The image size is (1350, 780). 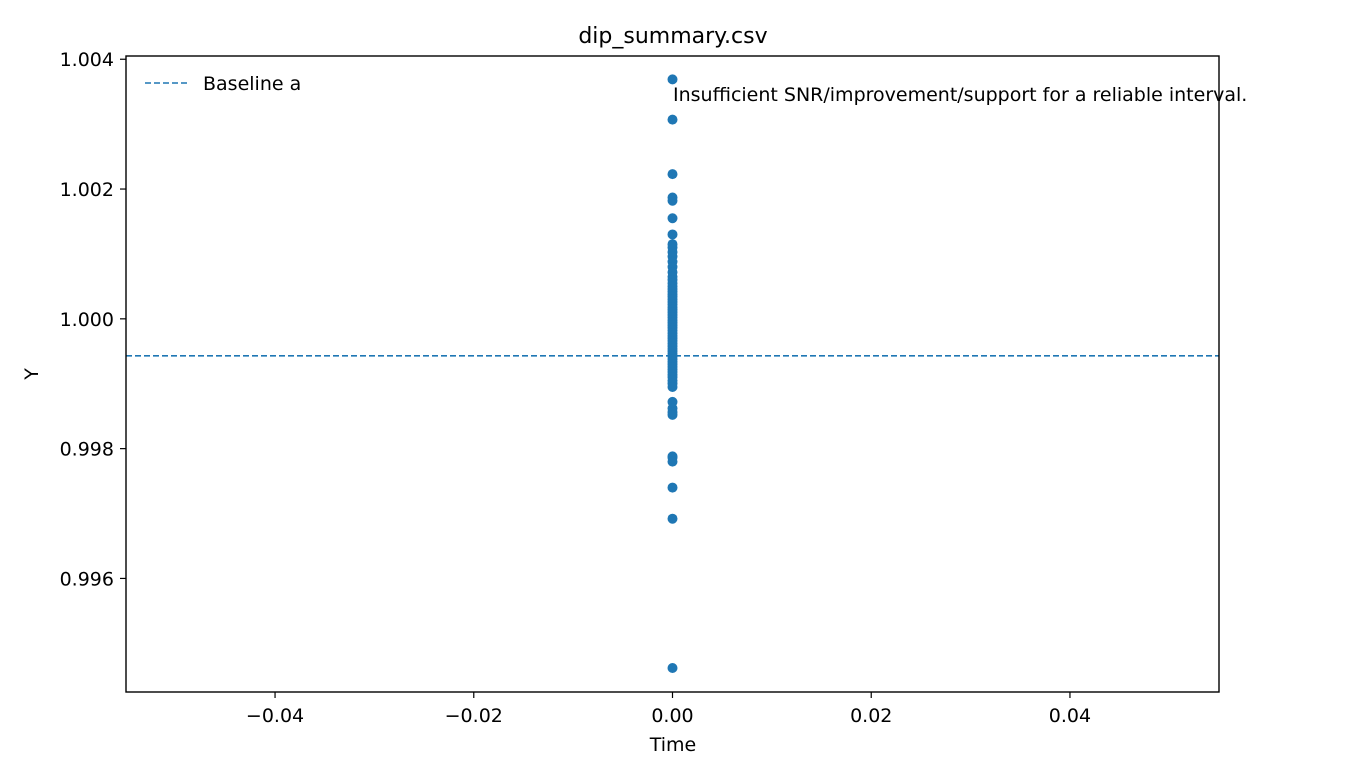 I want to click on legend-baseline-label: Baseline a, so click(x=252, y=84).